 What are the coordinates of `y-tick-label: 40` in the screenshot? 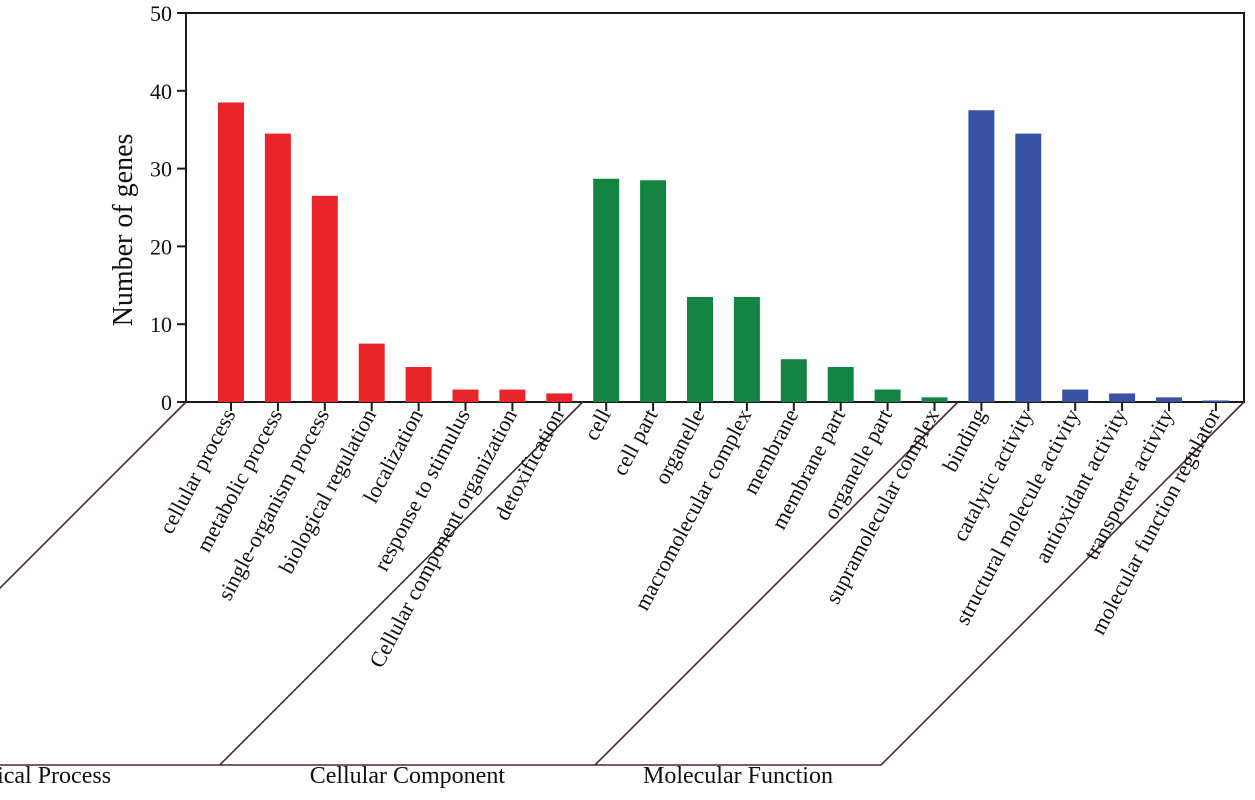 It's located at (161, 91).